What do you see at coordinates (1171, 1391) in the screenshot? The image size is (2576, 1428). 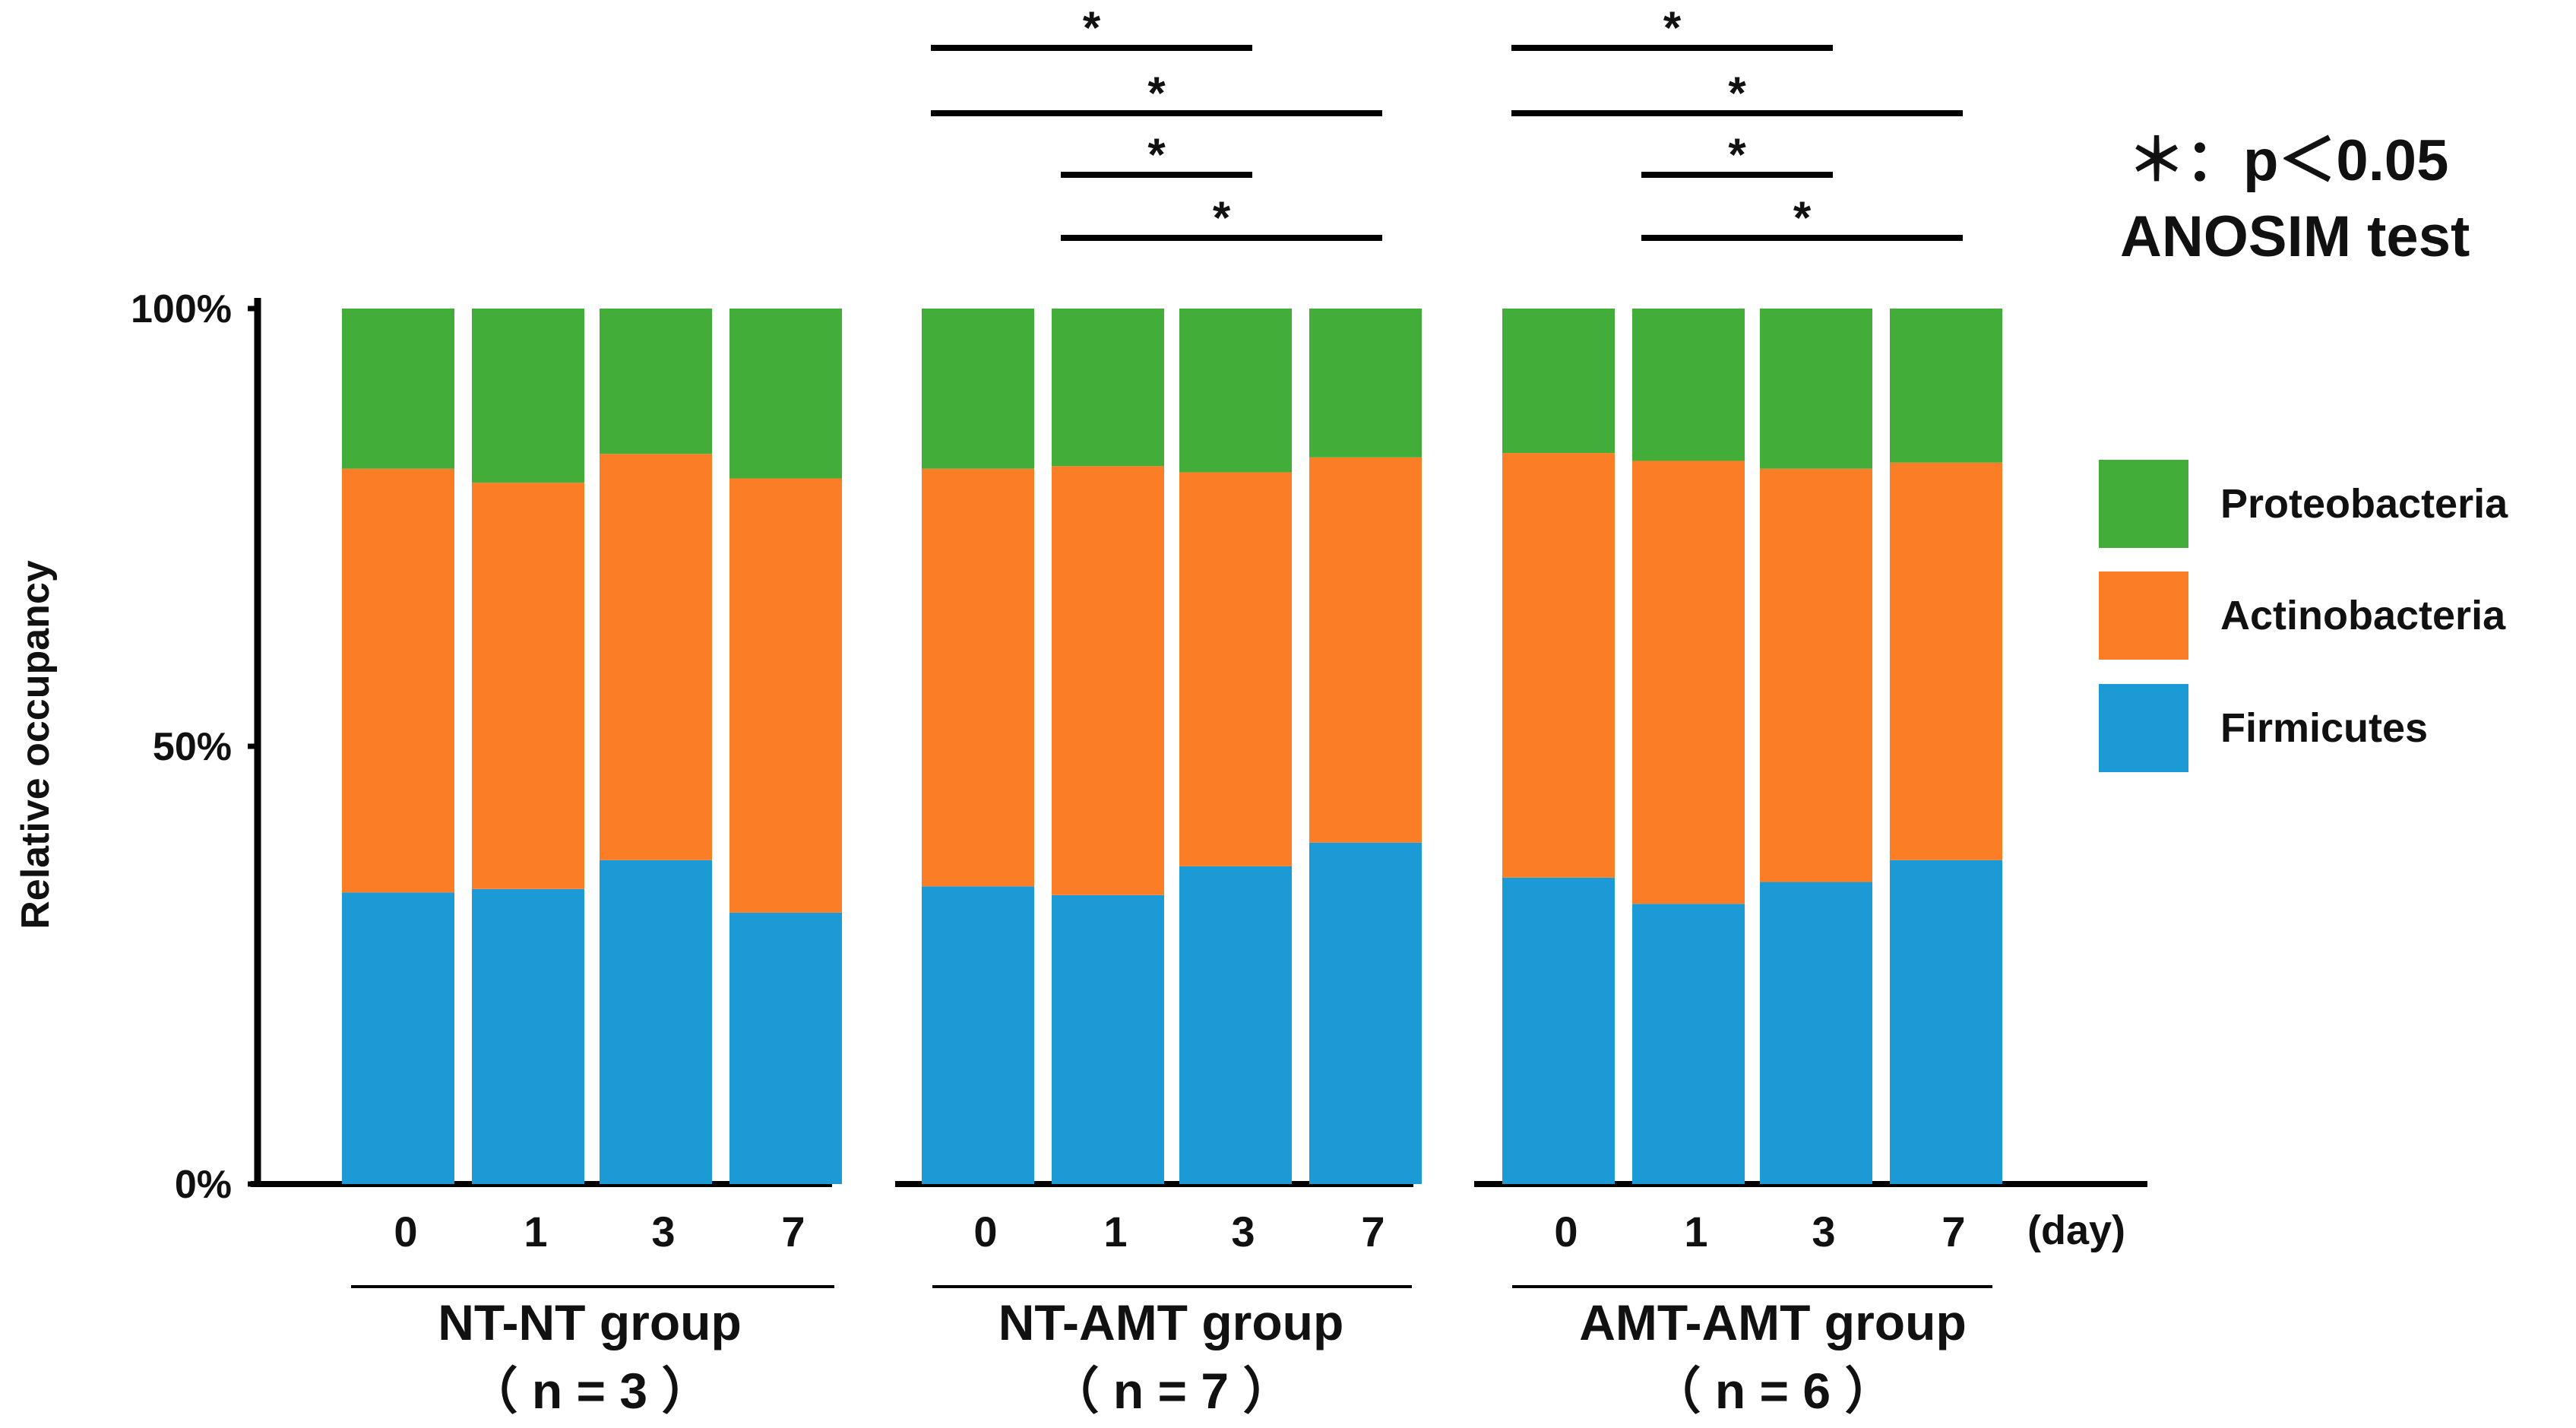 I see `group-n-label: （ n = 7 ）` at bounding box center [1171, 1391].